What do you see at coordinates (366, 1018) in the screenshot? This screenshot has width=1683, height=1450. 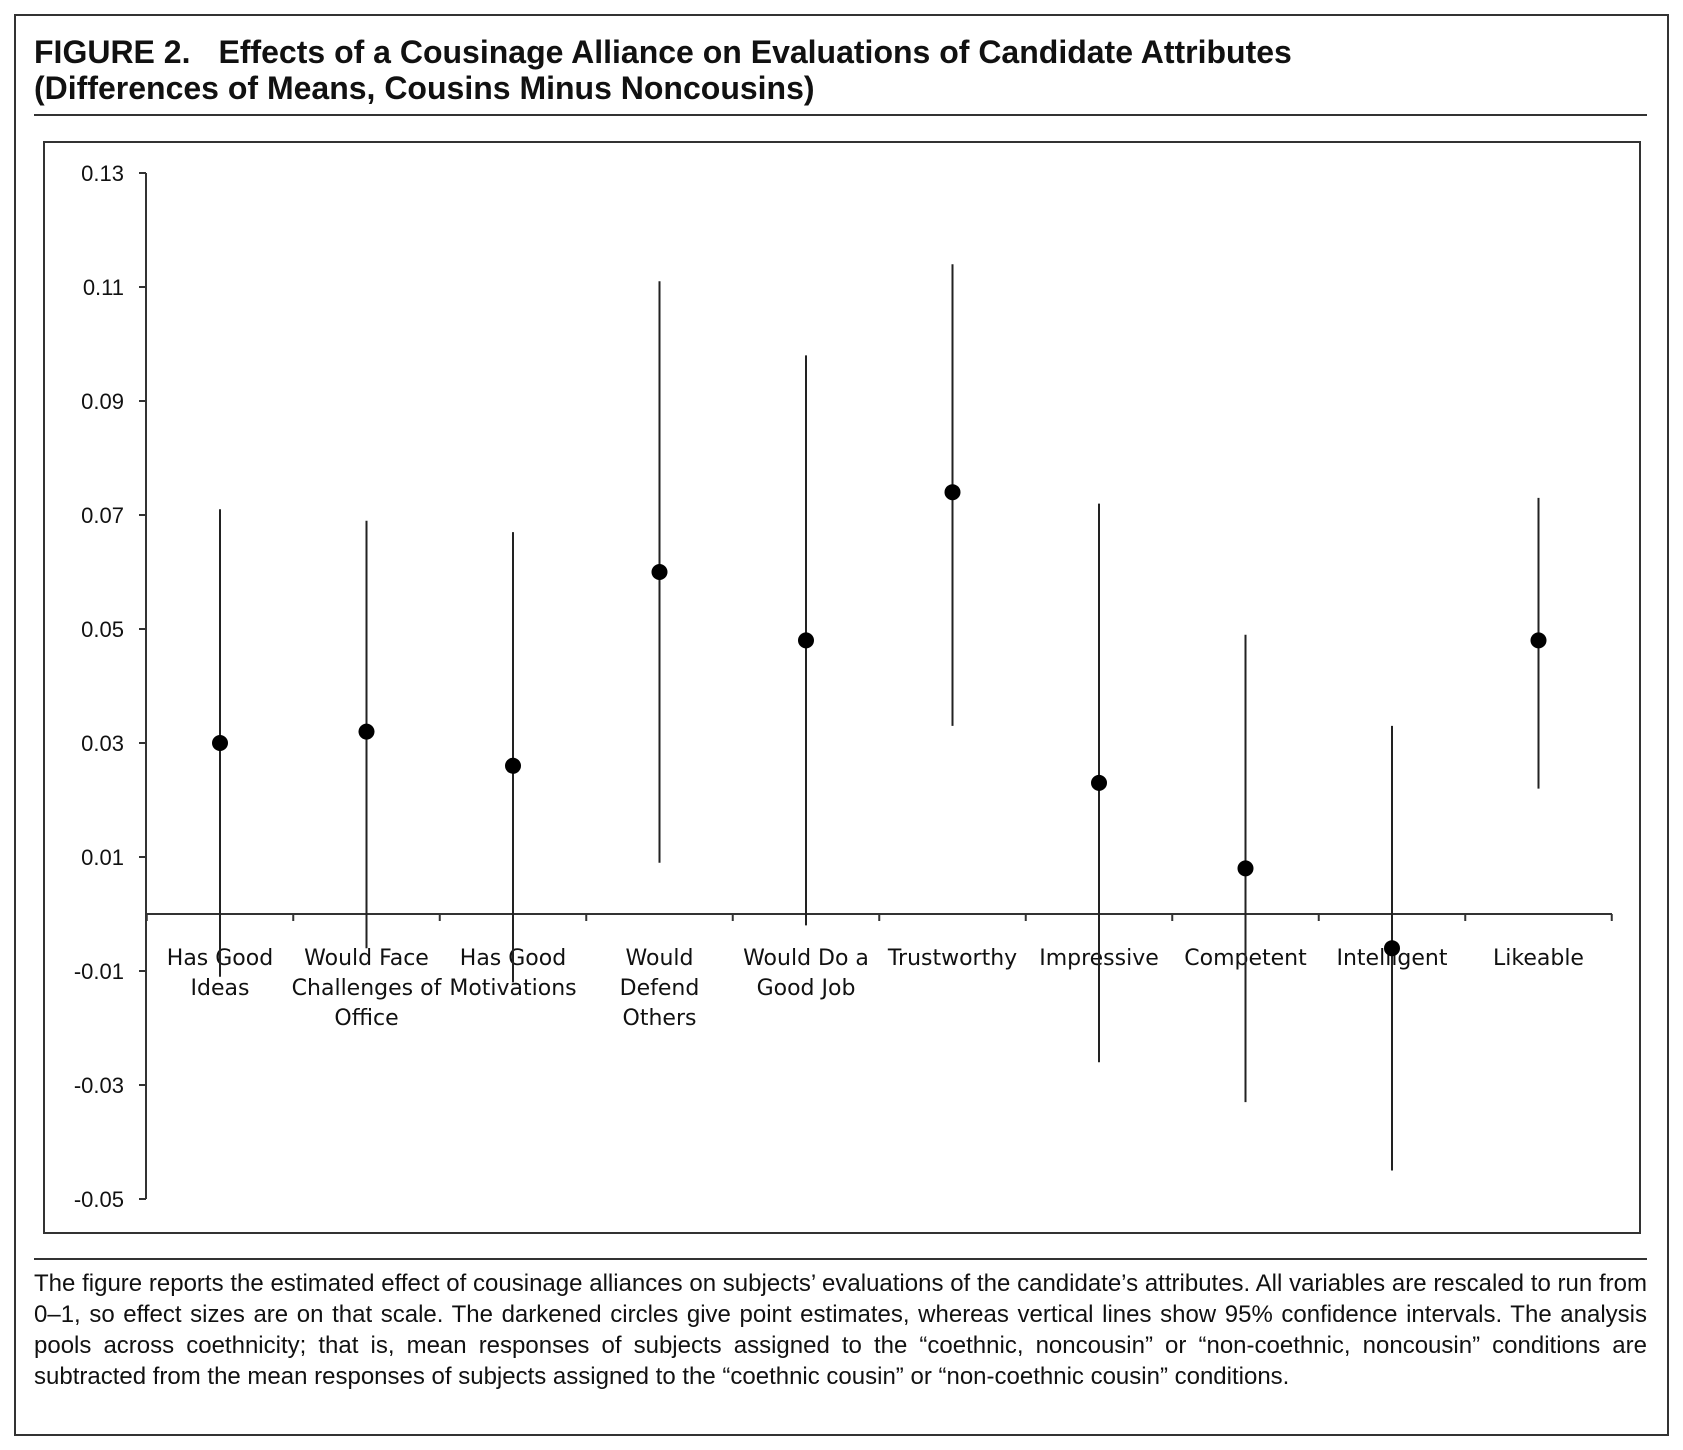 I see `category-label: Office` at bounding box center [366, 1018].